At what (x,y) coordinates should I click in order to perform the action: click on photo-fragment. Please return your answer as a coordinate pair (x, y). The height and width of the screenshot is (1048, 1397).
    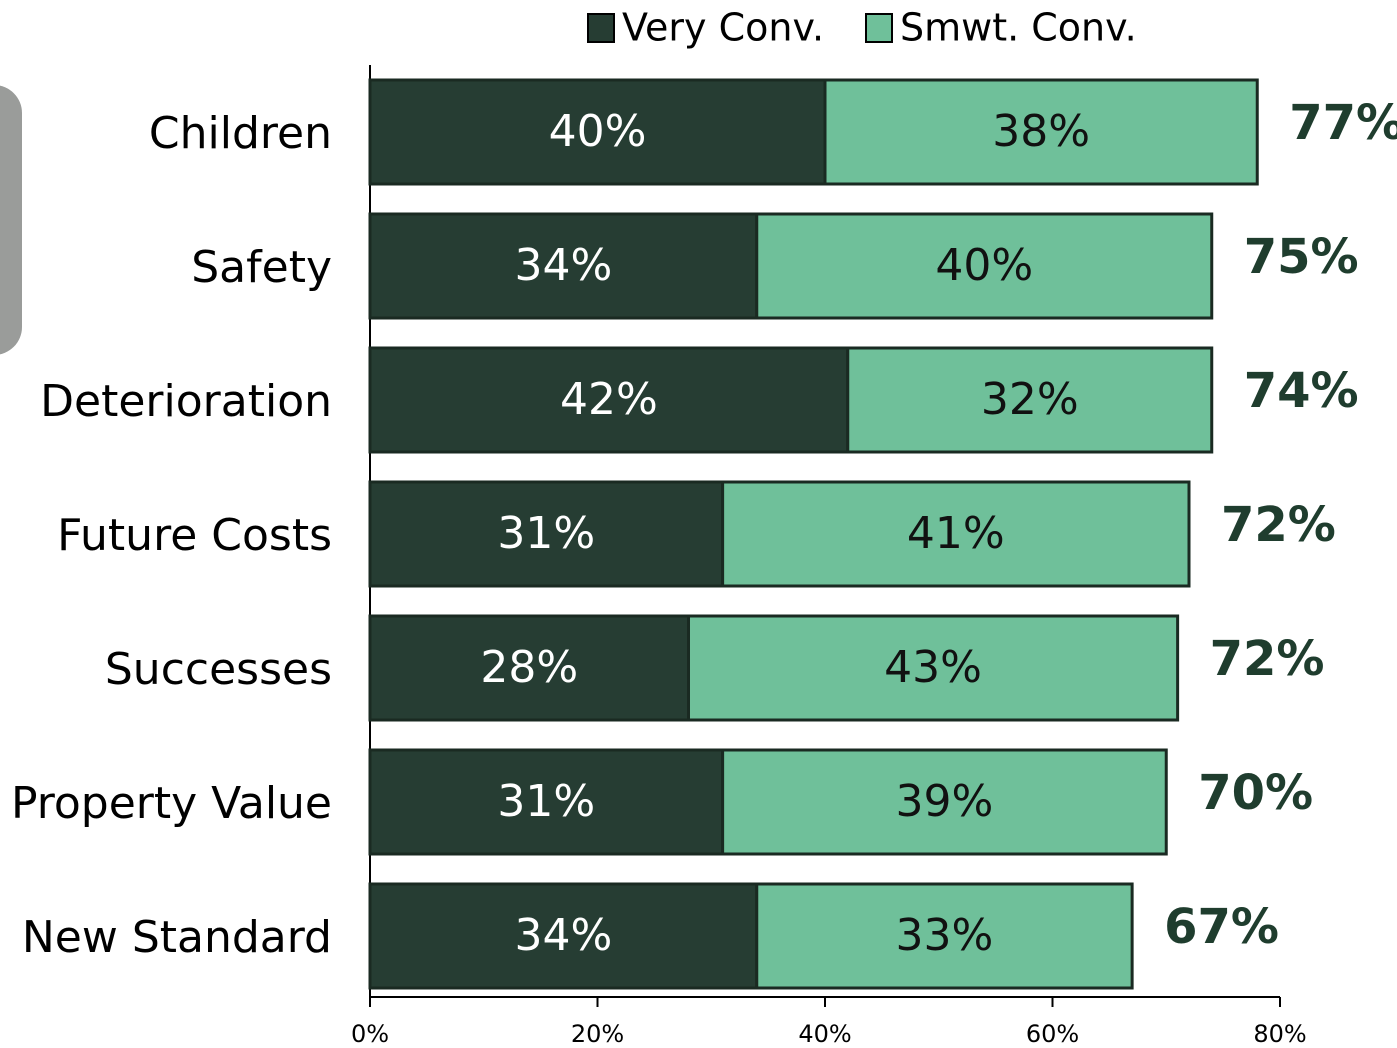
    Looking at the image, I should click on (11, 220).